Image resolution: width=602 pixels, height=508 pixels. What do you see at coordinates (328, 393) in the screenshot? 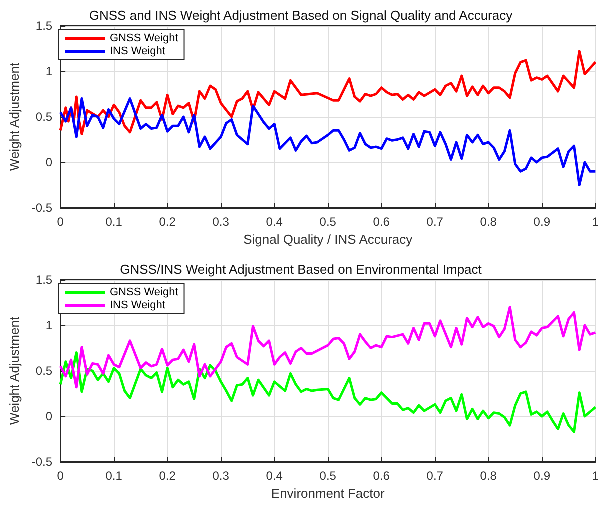
I see `line-series` at bounding box center [328, 393].